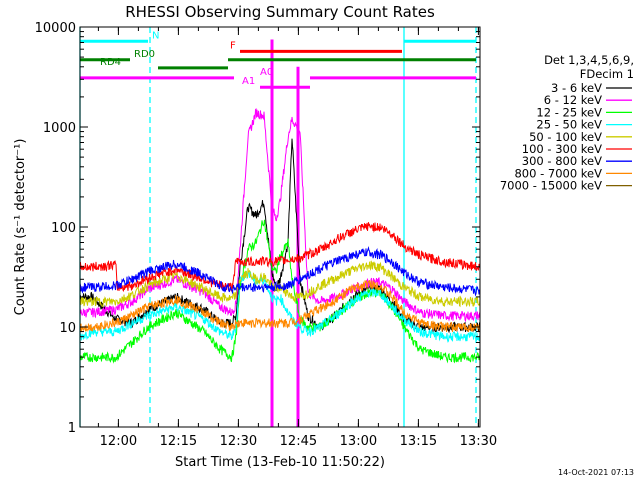 The width and height of the screenshot is (640, 480). Describe the element at coordinates (20, 227) in the screenshot. I see `y-axis-label: Count Rate (s⁻¹ detector⁻¹)` at that location.